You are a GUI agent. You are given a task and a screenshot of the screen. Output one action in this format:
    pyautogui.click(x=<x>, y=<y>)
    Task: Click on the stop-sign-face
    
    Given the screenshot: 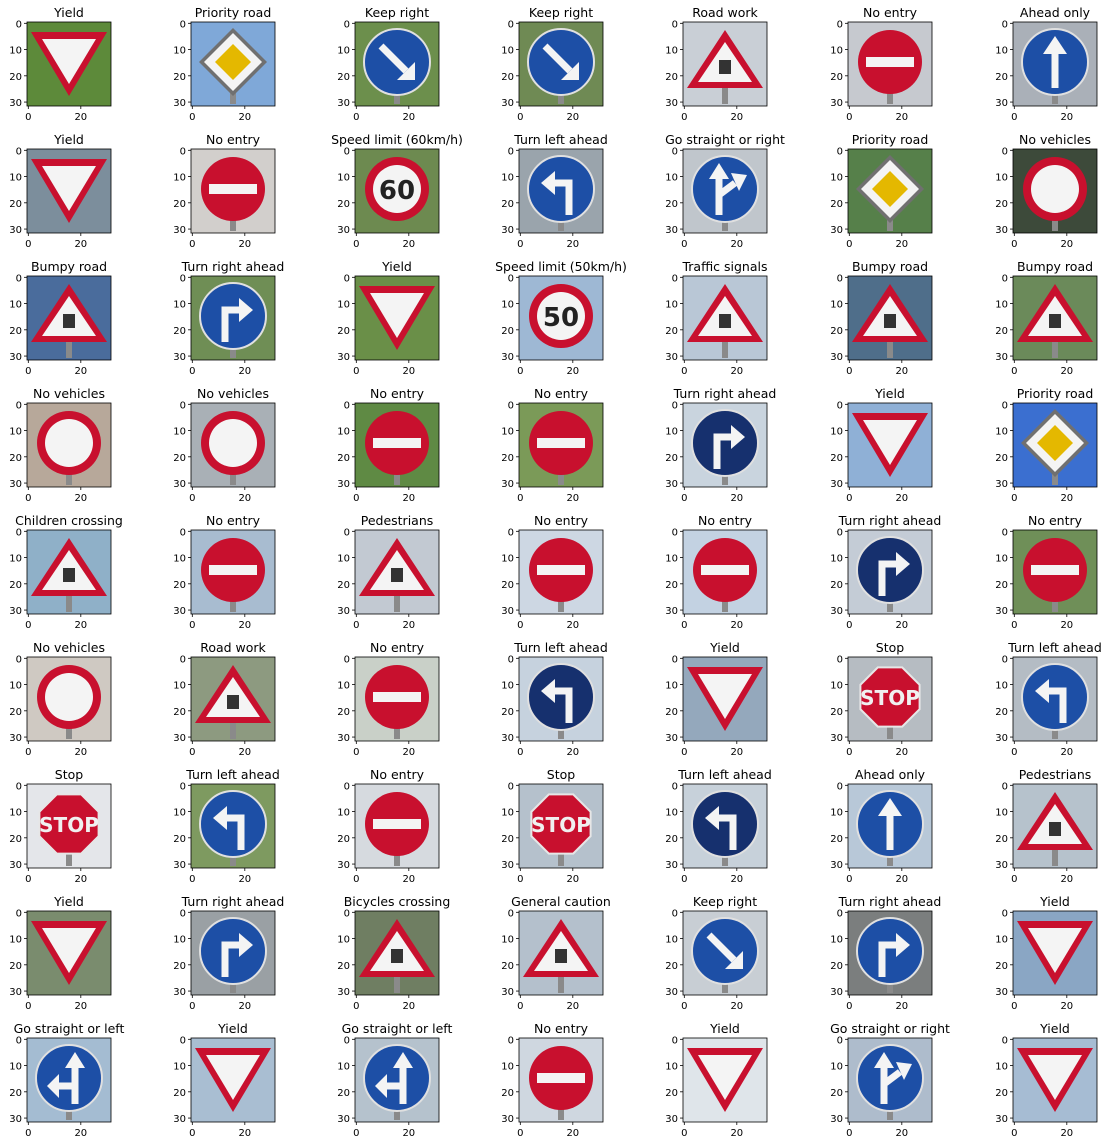 What is the action you would take?
    pyautogui.click(x=69, y=824)
    